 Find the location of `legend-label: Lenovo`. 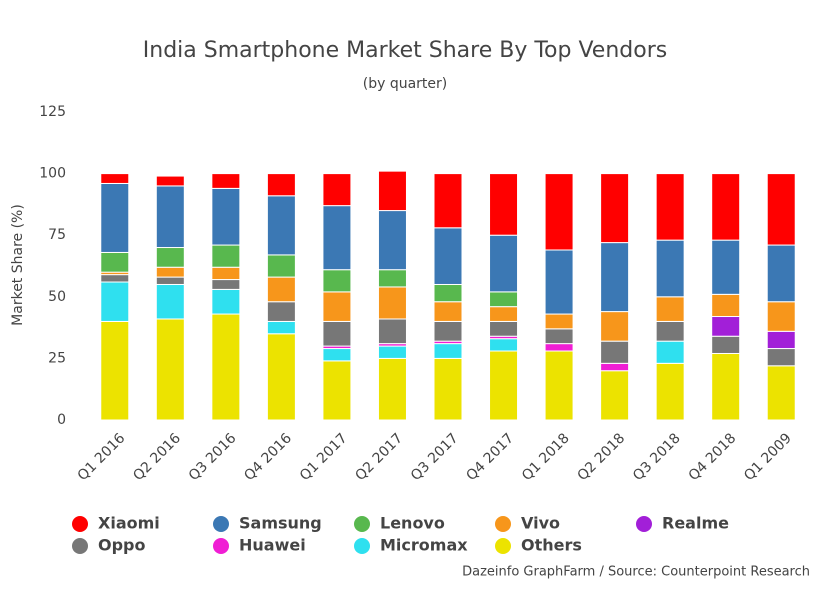

legend-label: Lenovo is located at coordinates (412, 523).